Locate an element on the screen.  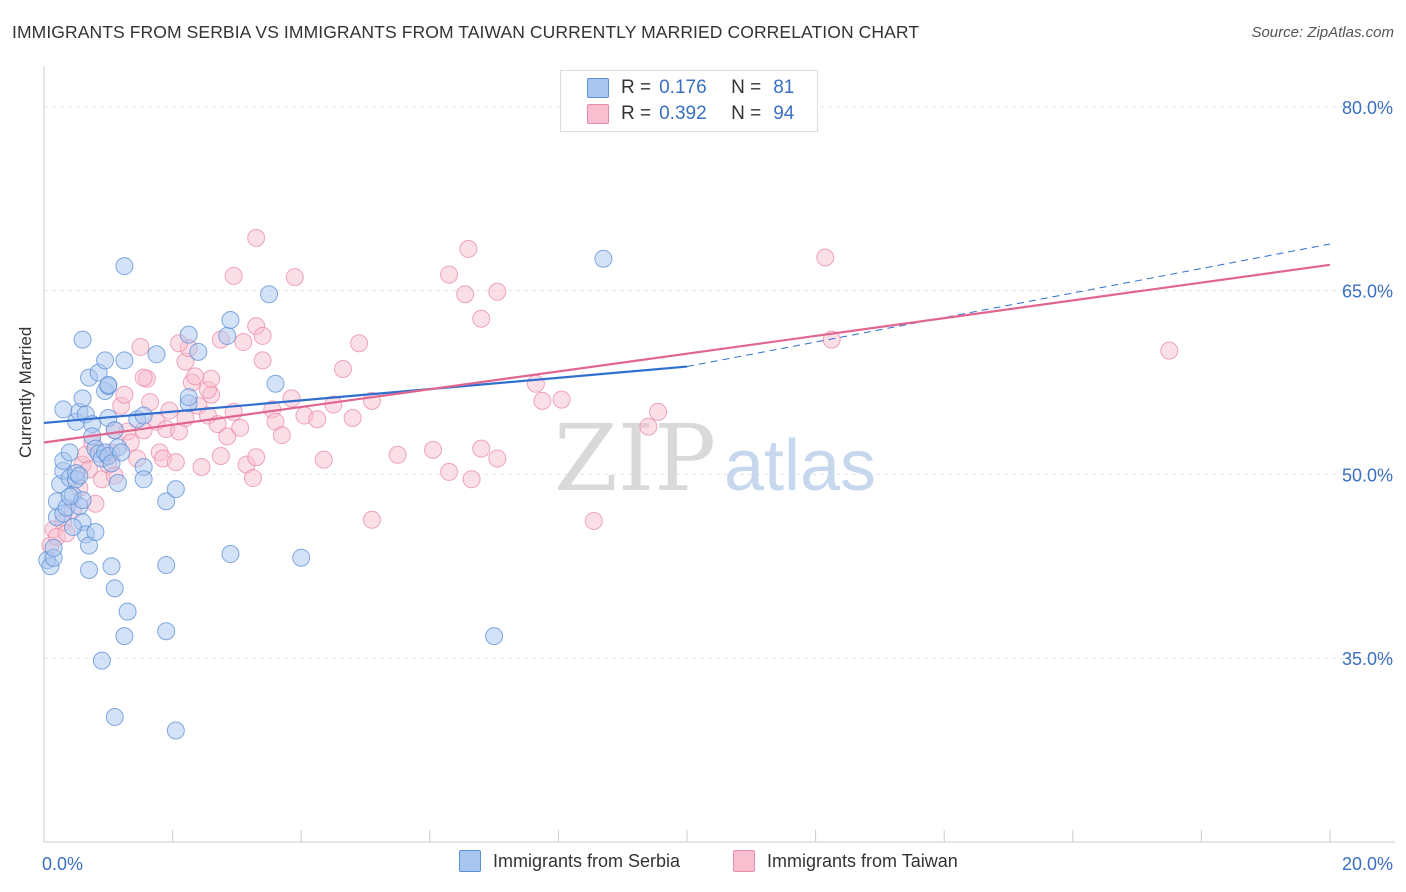
legend-label: Immigrants from Taiwan is located at coordinates (862, 860).